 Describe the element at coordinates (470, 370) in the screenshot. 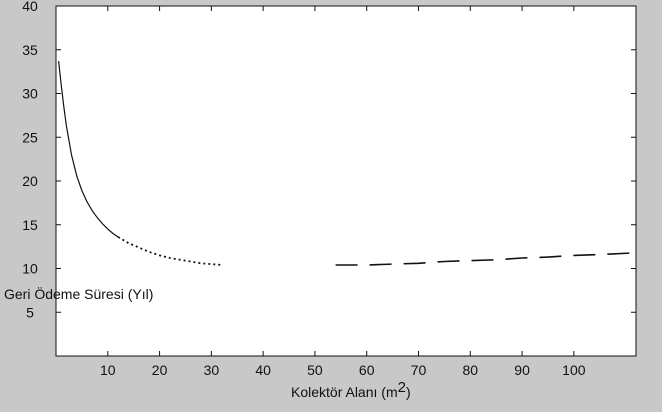

I see `x-tick-label-80: 80` at that location.